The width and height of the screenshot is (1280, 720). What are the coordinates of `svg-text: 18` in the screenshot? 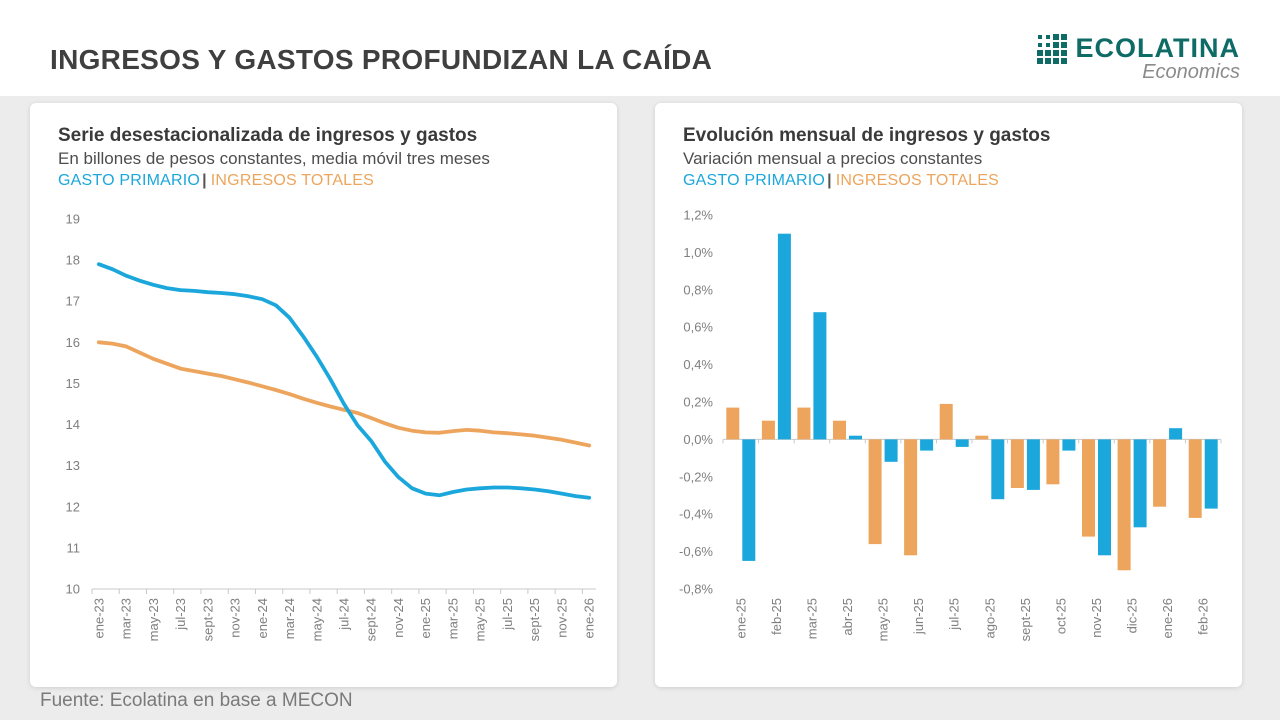 It's located at (73, 260).